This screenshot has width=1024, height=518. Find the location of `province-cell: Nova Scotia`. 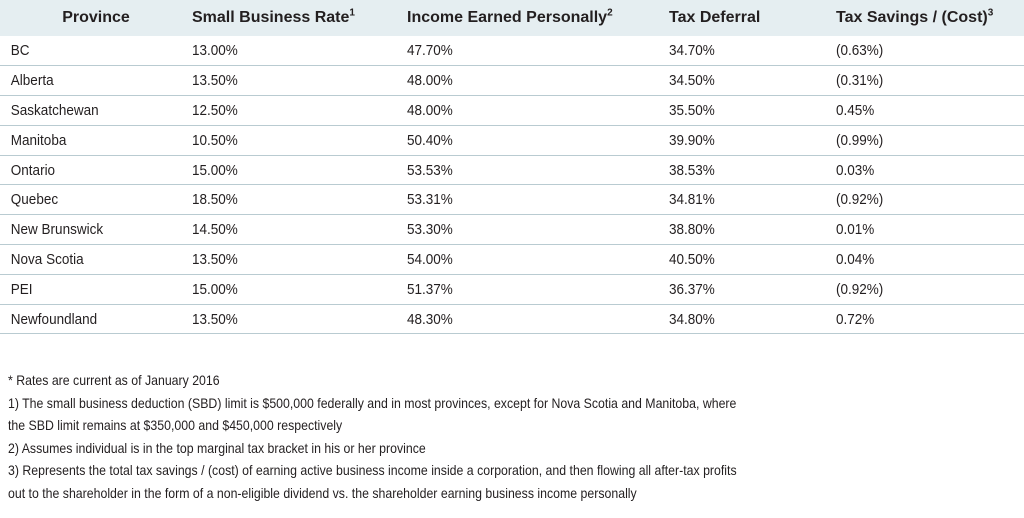

province-cell: Nova Scotia is located at coordinates (86, 259).